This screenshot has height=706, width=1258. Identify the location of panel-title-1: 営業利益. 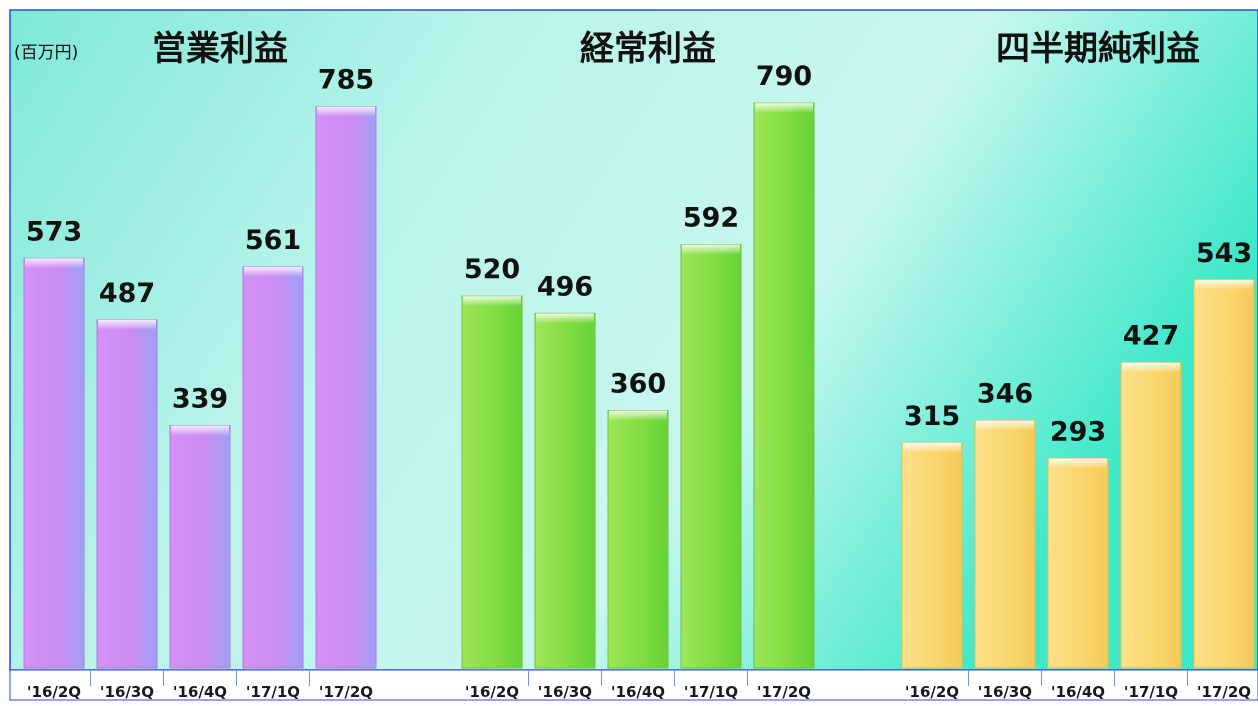
(220, 49).